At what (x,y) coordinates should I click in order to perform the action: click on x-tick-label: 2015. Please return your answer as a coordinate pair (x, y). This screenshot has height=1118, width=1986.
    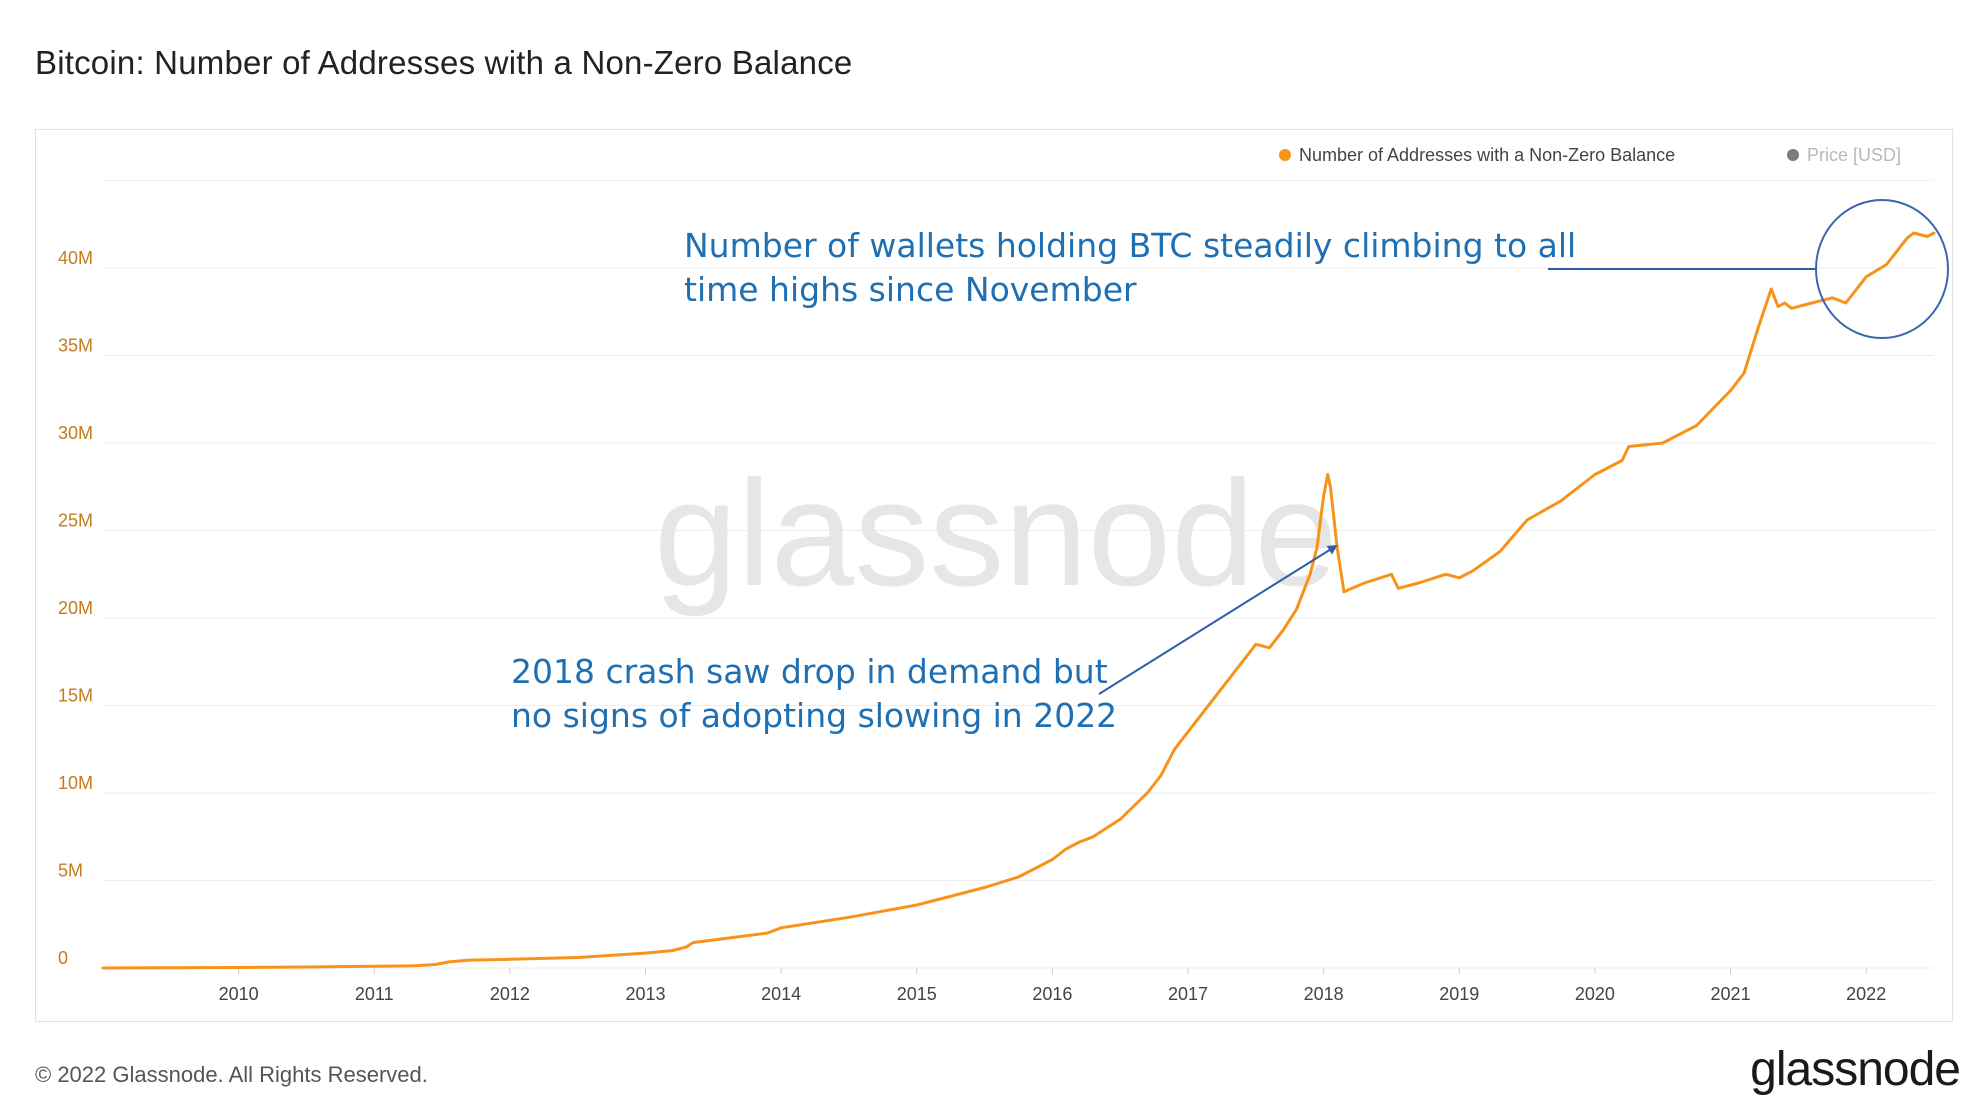
    Looking at the image, I should click on (917, 994).